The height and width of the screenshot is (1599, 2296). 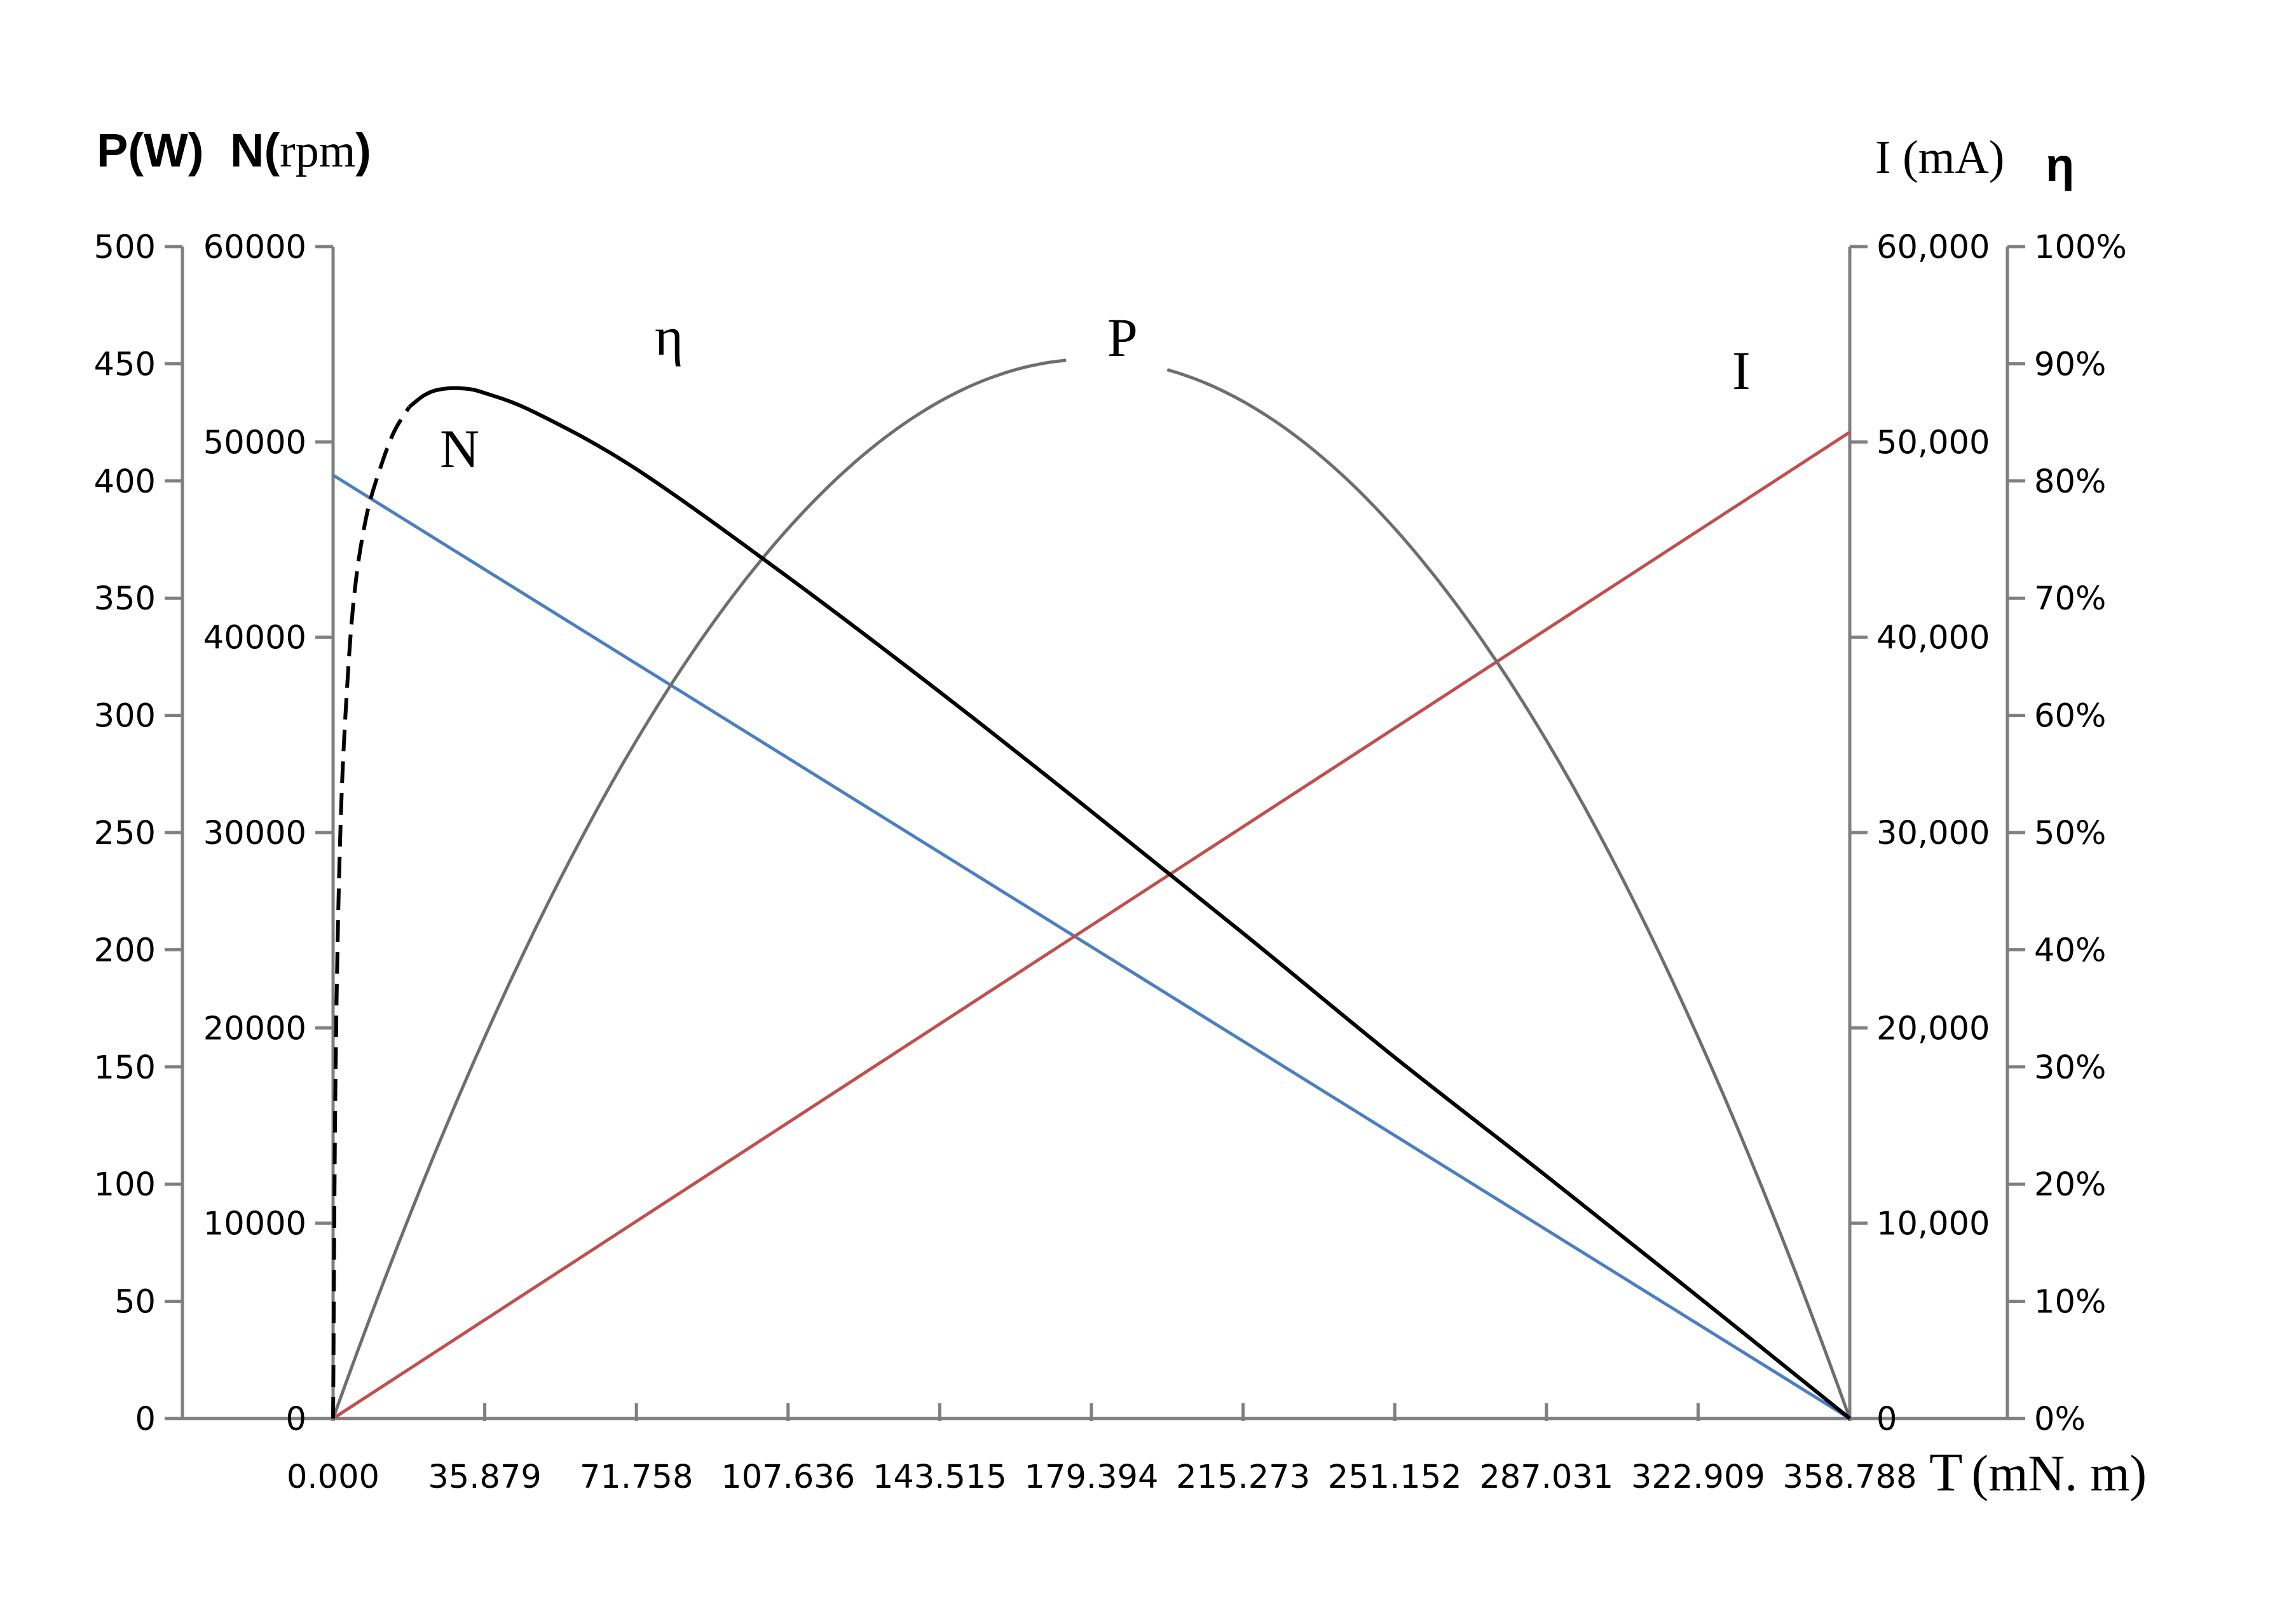 What do you see at coordinates (636, 1477) in the screenshot?
I see `x-tick-label: 71.758` at bounding box center [636, 1477].